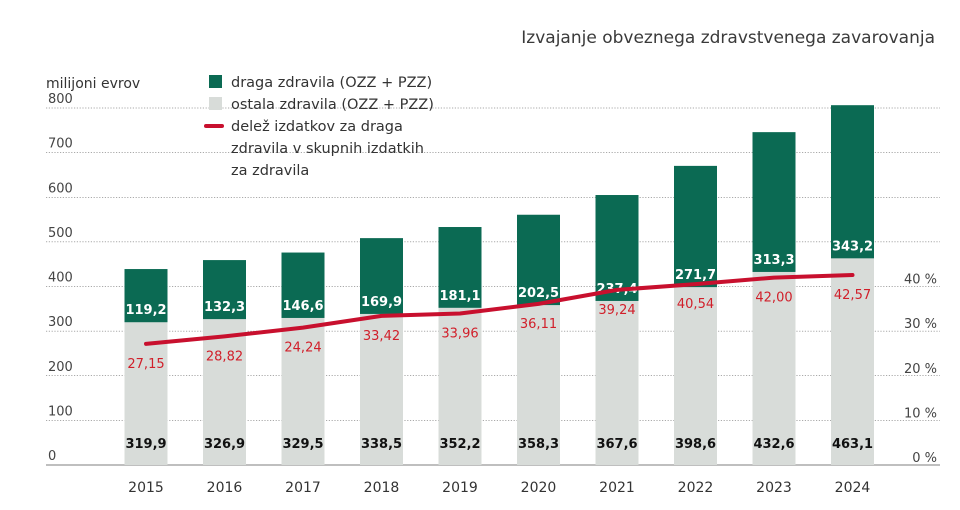  I want to click on value-label-draga: 169,9, so click(381, 302).